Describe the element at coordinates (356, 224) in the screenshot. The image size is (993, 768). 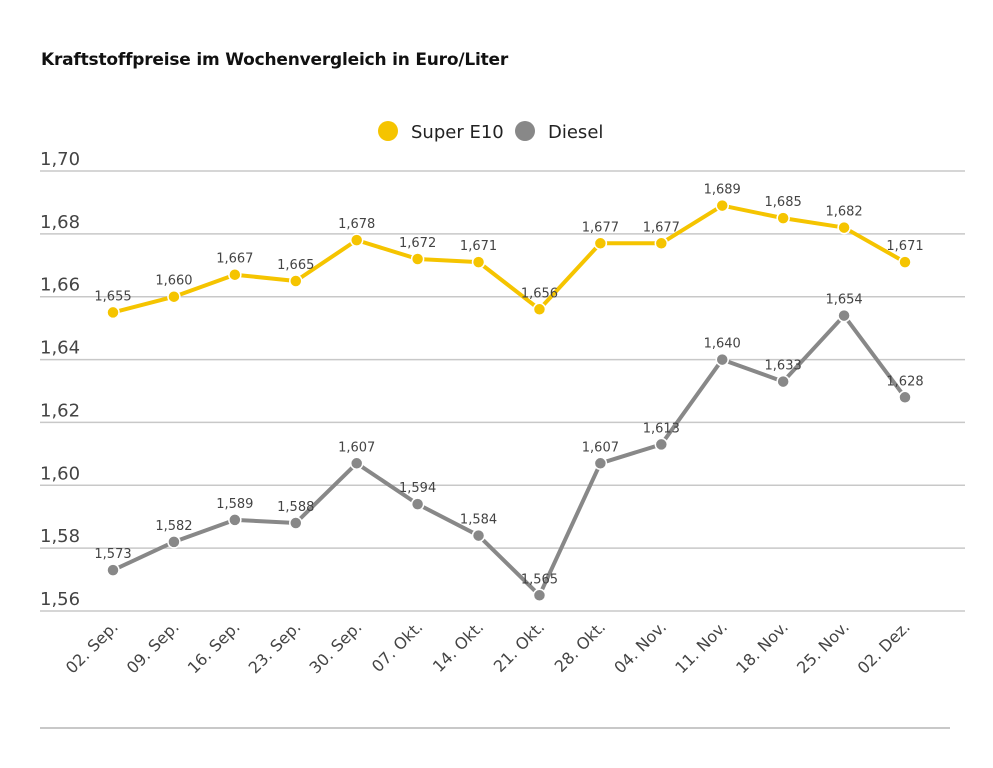
I see `data-label: 1,678` at that location.